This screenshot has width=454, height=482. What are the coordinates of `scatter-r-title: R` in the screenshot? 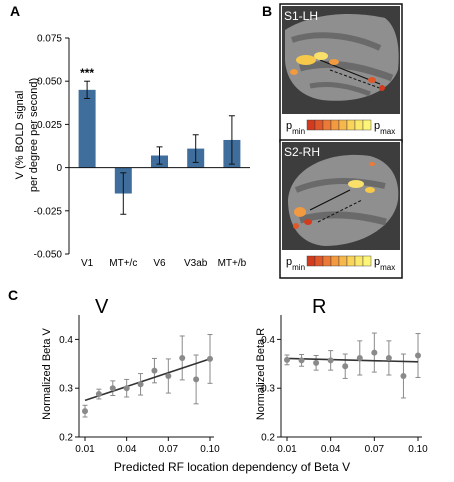 It's located at (319, 307).